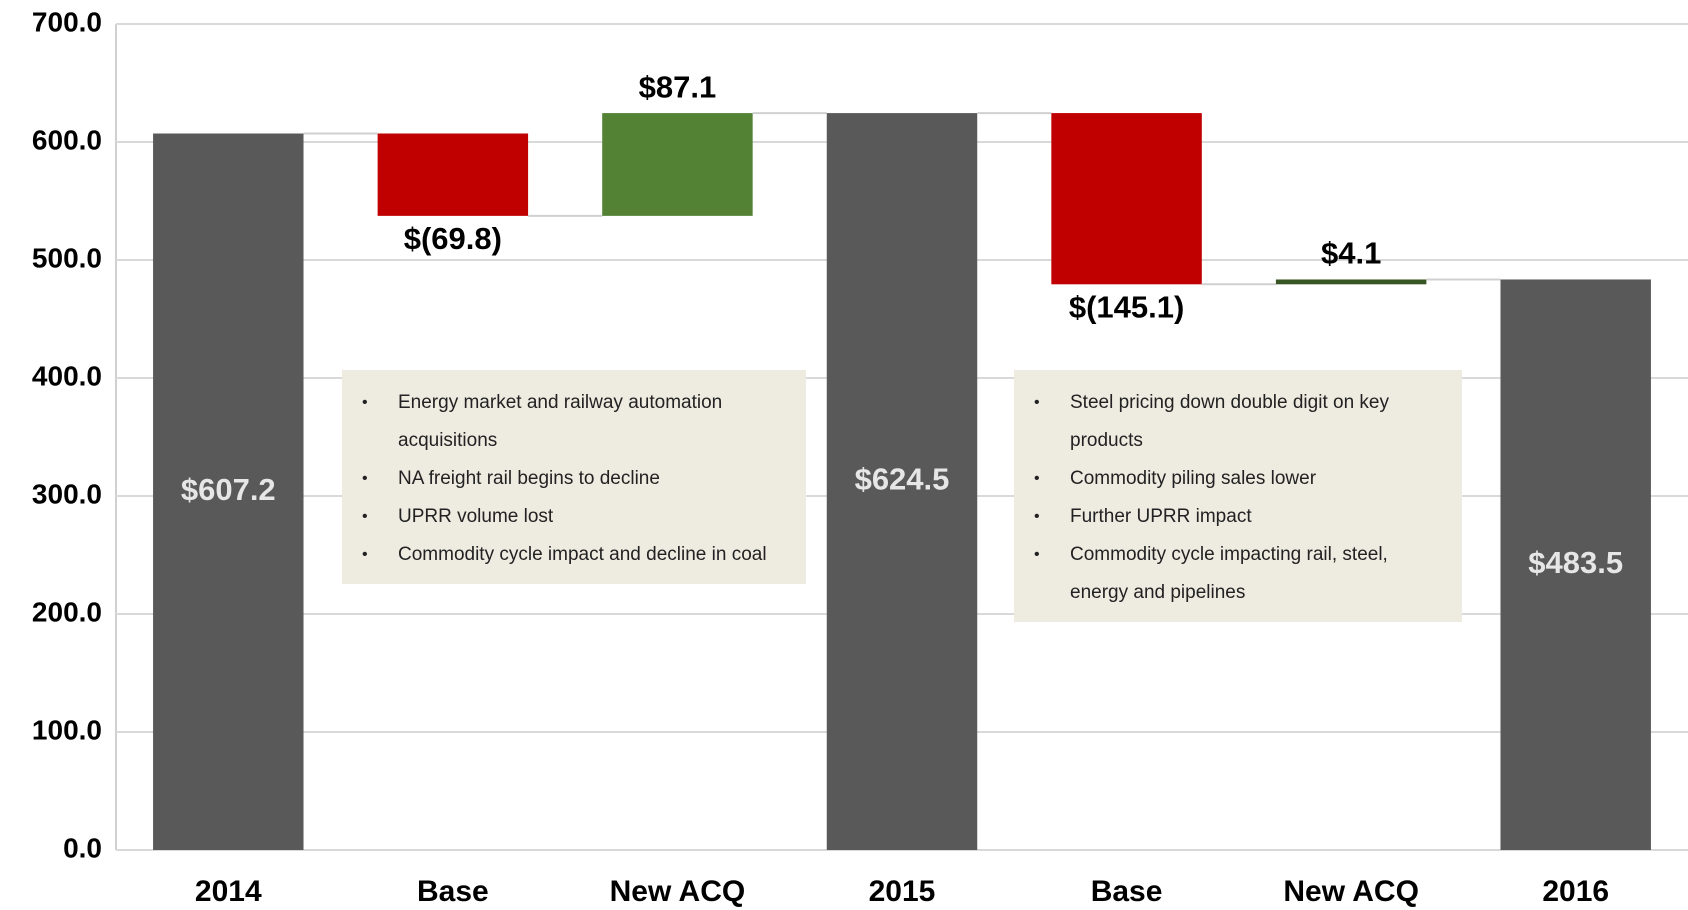 Image resolution: width=1688 pixels, height=910 pixels. Describe the element at coordinates (82, 847) in the screenshot. I see `y-tick-label: 0.0` at that location.